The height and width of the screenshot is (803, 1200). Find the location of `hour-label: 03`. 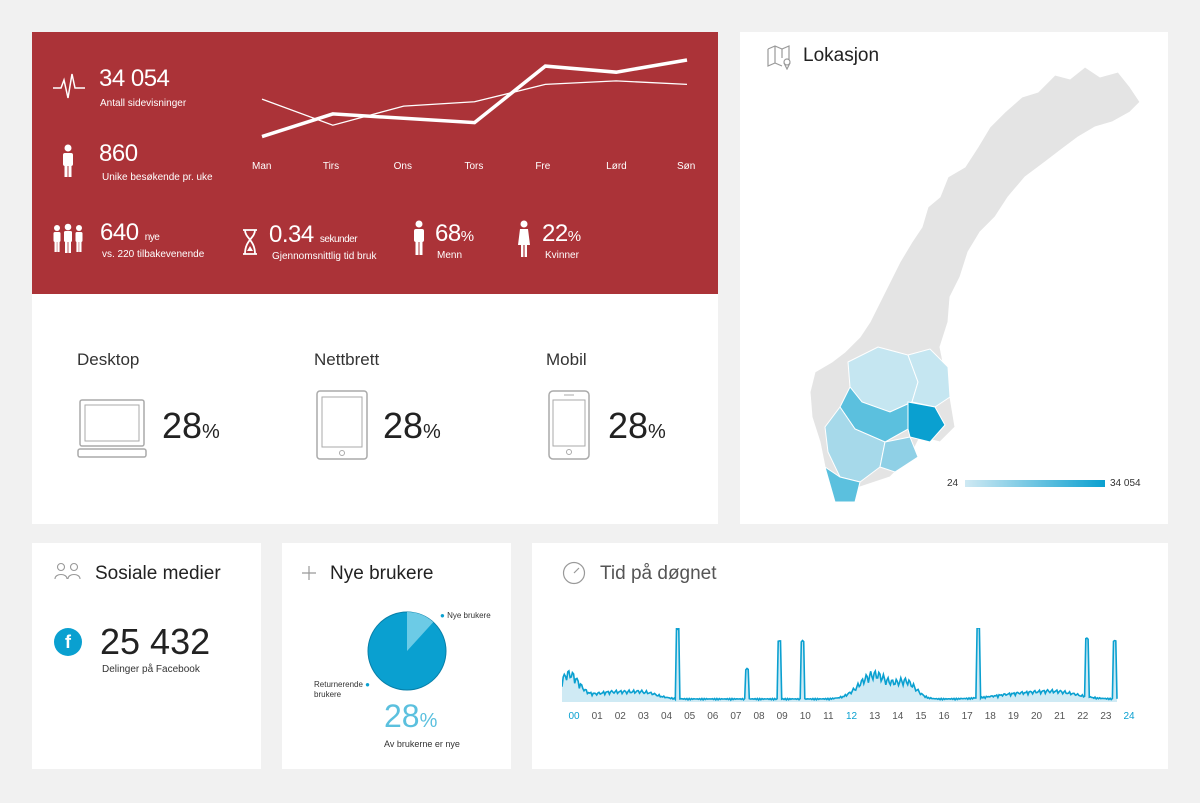

hour-label: 03 is located at coordinates (643, 716).